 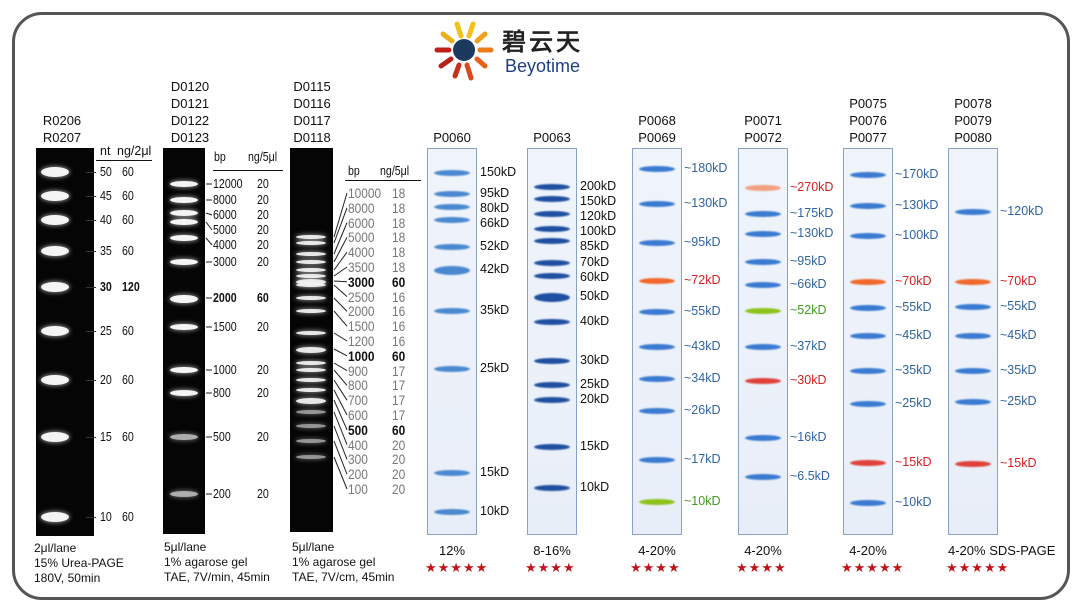 I want to click on product-code: R0206, so click(x=62, y=120).